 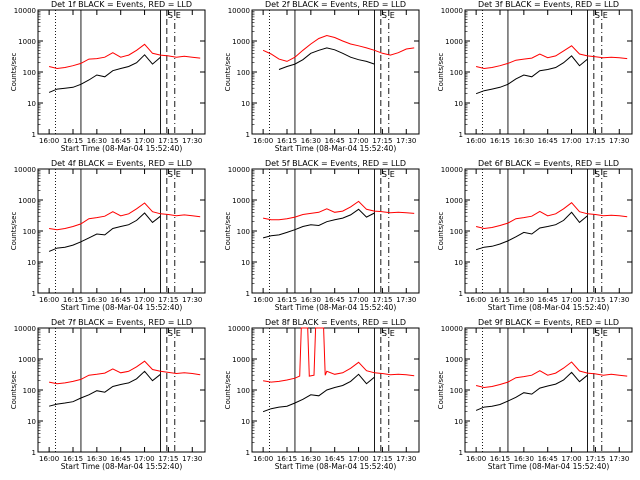 I want to click on chart-title: Det 9f BLACK = Events, RED = LLD, so click(x=548, y=322).